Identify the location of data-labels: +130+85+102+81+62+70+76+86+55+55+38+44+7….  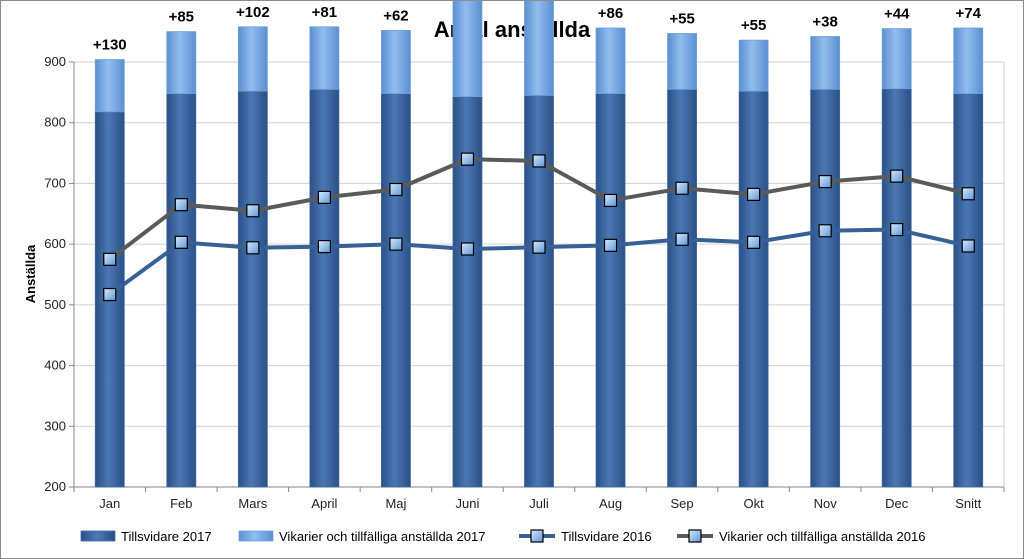
(537, 29).